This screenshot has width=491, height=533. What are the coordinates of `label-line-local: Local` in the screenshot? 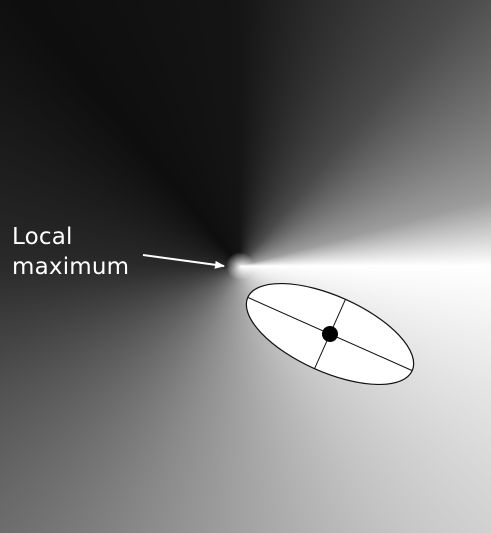 It's located at (42, 237).